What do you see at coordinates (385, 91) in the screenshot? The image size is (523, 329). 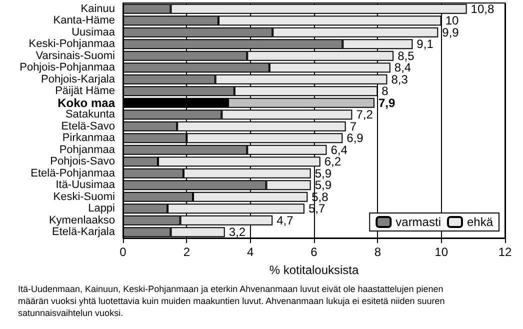 I see `total-label: 8` at bounding box center [385, 91].